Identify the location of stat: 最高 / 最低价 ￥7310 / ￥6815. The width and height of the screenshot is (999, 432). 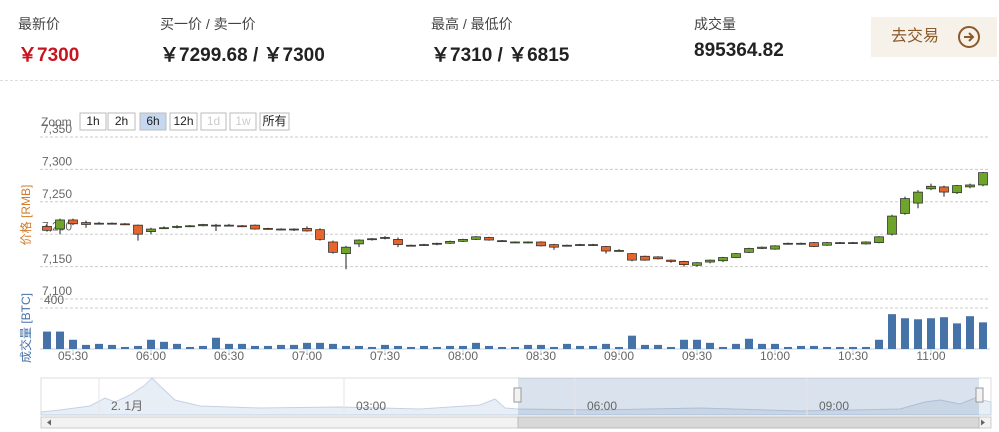
(500, 40).